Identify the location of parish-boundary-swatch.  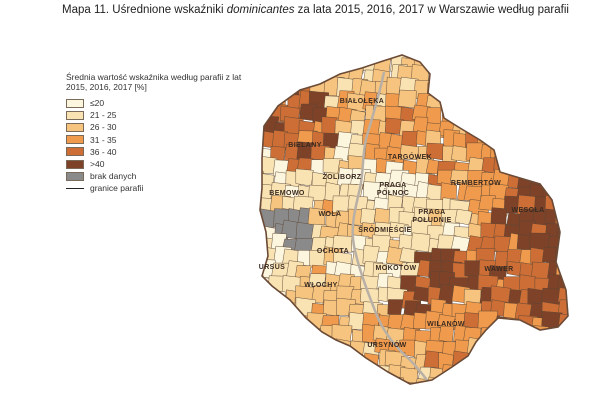
(75, 188).